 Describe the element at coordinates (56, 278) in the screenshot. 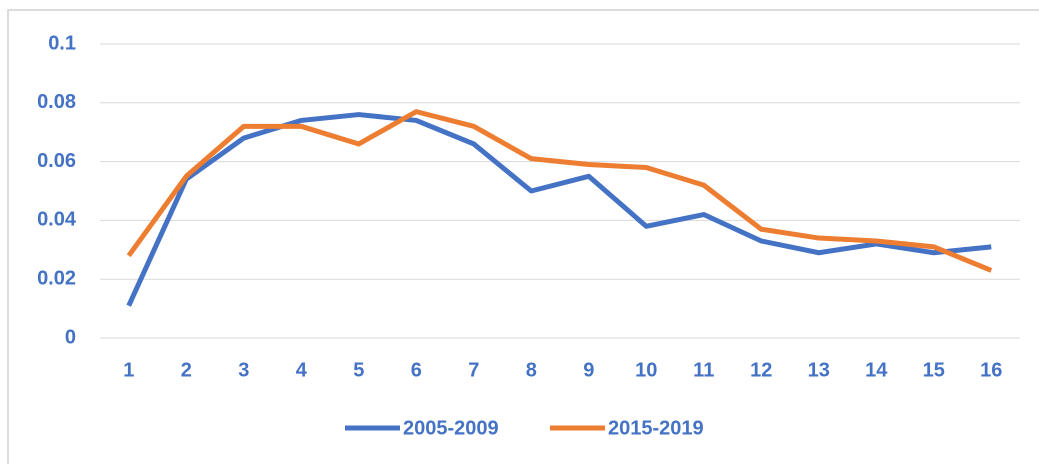

I see `y-tick-label: 0.02` at that location.